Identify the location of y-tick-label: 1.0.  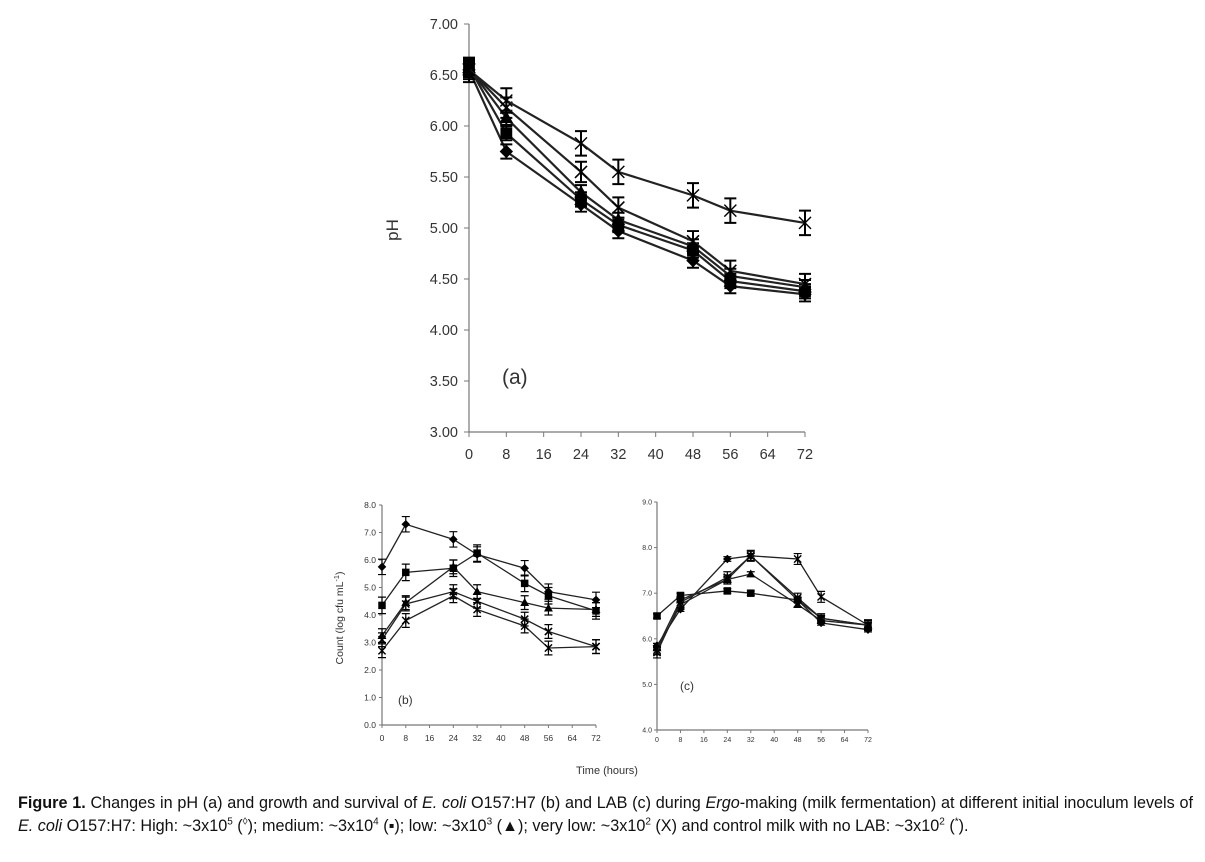
(370, 697).